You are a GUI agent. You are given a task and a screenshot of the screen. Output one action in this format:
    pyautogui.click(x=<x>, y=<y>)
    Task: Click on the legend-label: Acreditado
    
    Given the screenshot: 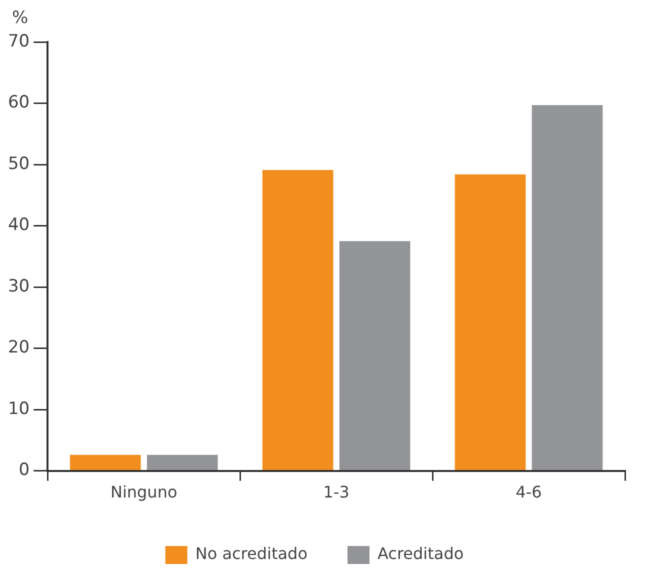 What is the action you would take?
    pyautogui.click(x=420, y=554)
    